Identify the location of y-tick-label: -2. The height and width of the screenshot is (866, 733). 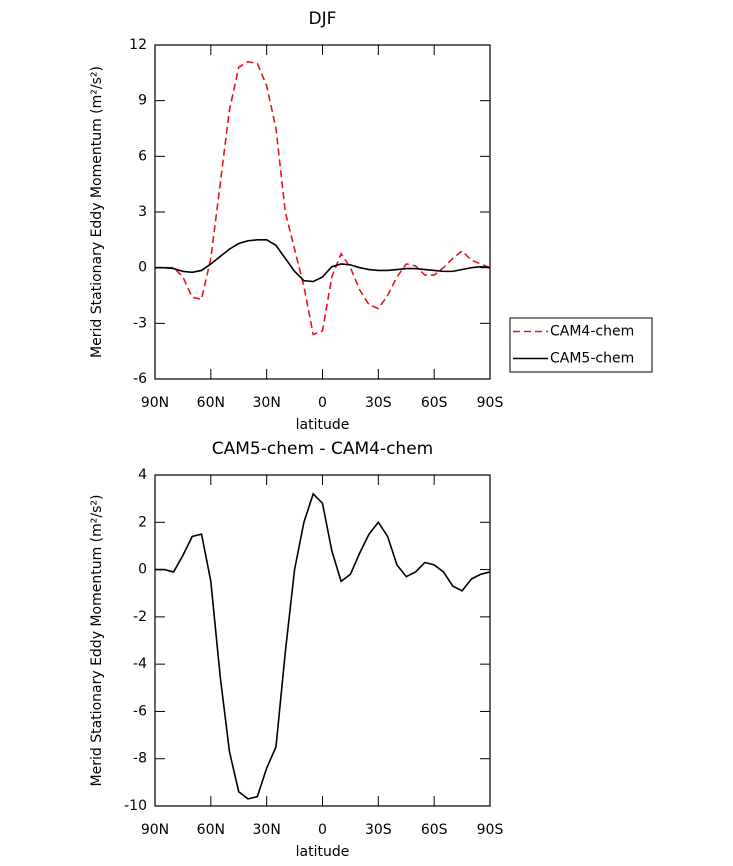
(140, 617).